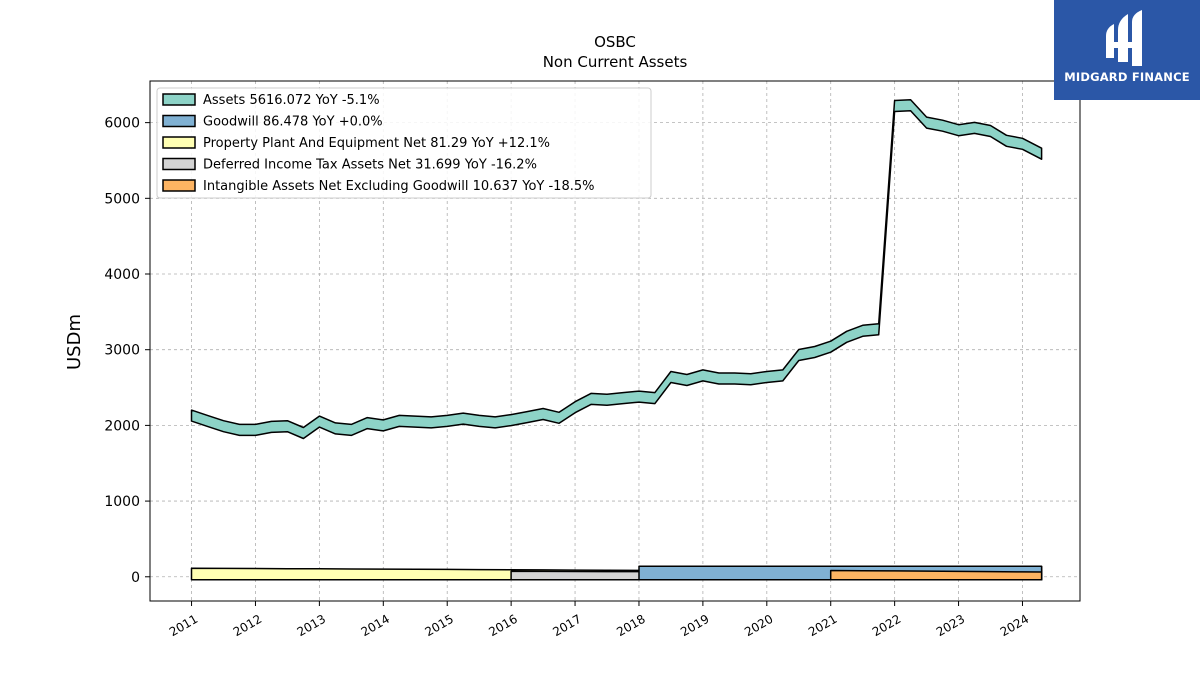 This screenshot has height=675, width=1200. I want to click on x-tick-label: 2014, so click(375, 625).